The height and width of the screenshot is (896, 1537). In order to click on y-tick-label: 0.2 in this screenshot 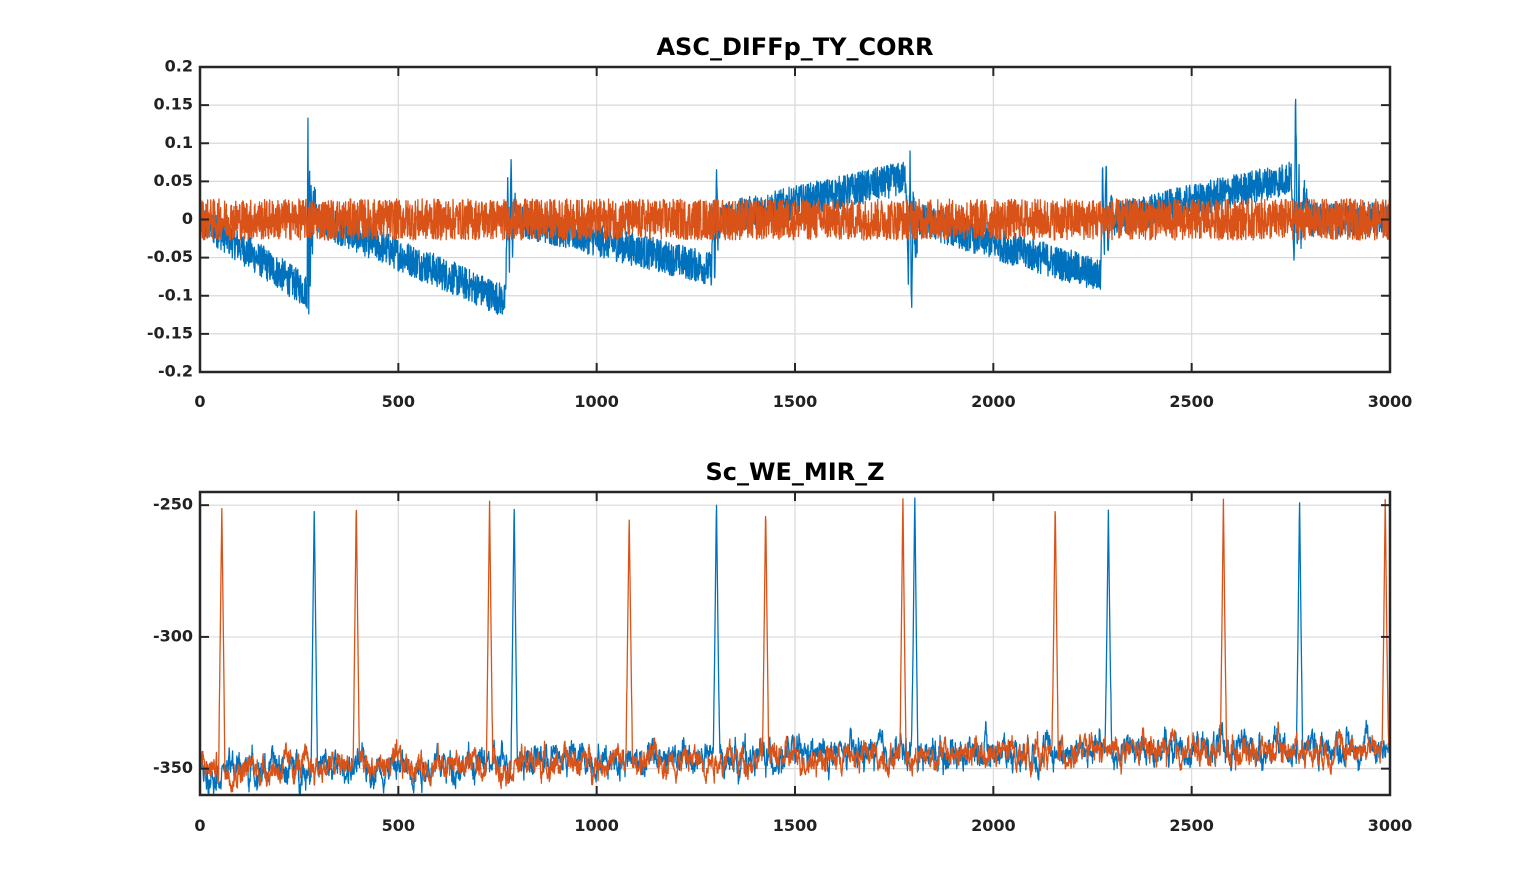, I will do `click(179, 66)`.